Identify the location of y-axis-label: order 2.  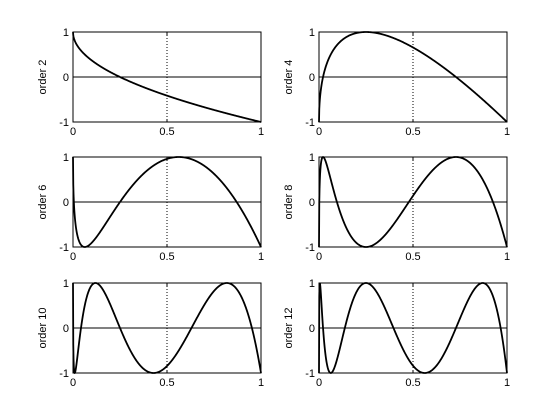
(43, 77).